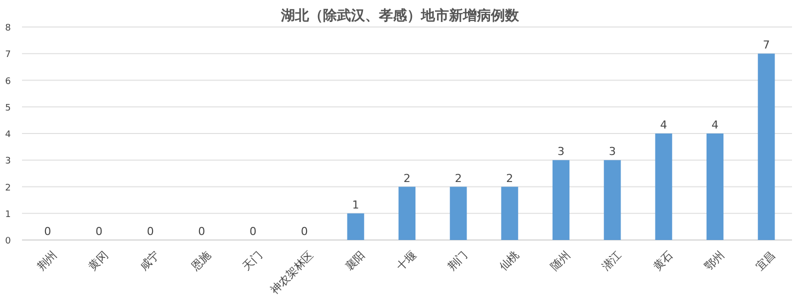  I want to click on y-tick-label: 7, so click(8, 55).